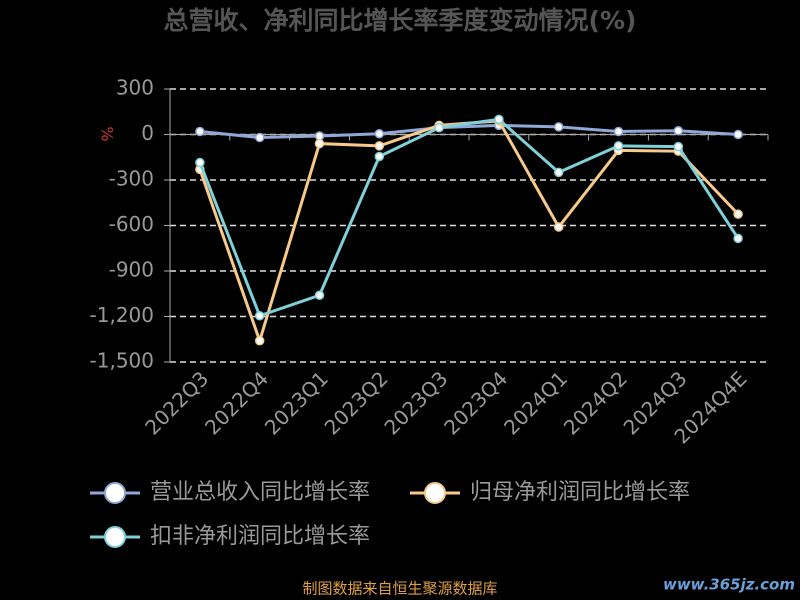 The height and width of the screenshot is (600, 800). What do you see at coordinates (260, 492) in the screenshot?
I see `legend-label: 营业总收入同比增长率` at bounding box center [260, 492].